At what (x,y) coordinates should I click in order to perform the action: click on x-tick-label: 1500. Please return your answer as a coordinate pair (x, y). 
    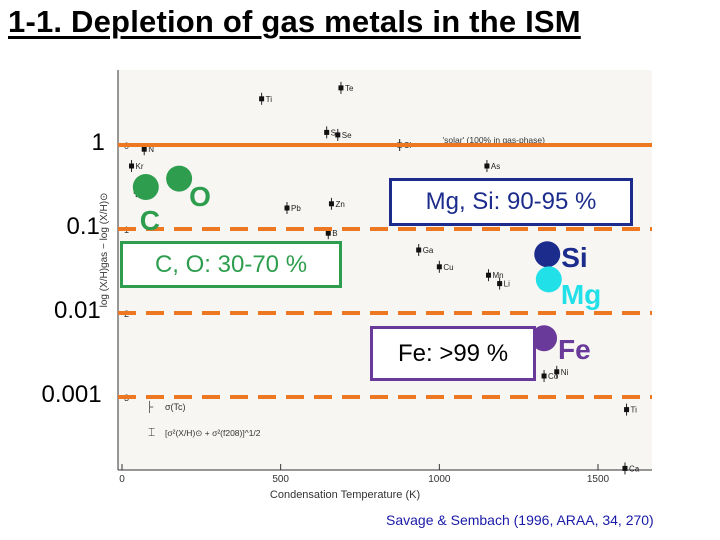
    Looking at the image, I should click on (598, 479).